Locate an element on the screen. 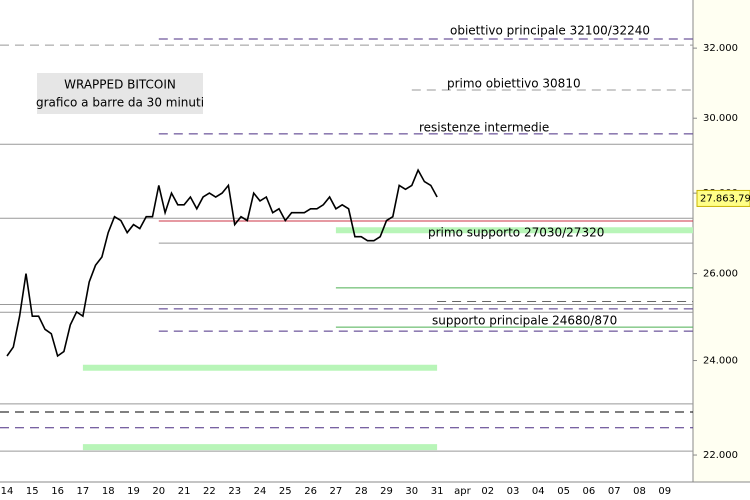  annotation: obiettivo principale 32100/32240 is located at coordinates (550, 31).